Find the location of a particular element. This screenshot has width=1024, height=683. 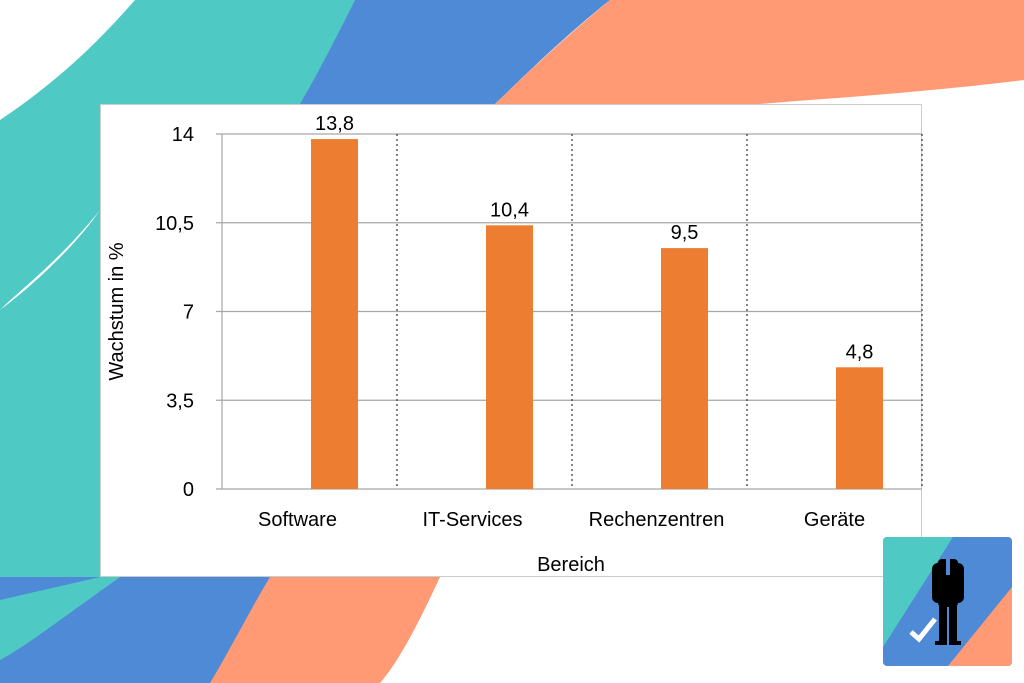

y-tick-label: 10,5 is located at coordinates (174, 224).